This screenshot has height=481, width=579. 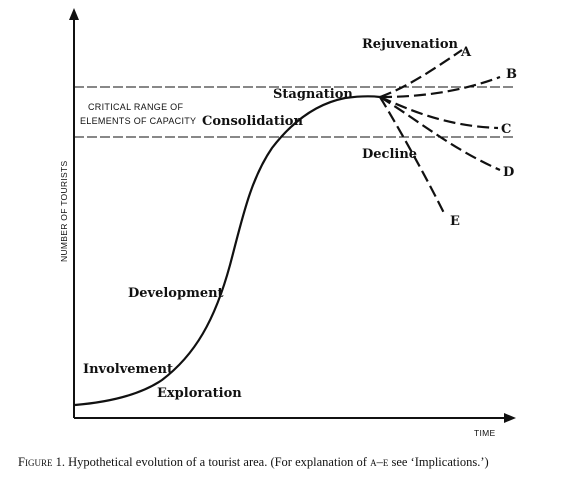 What do you see at coordinates (295, 418) in the screenshot?
I see `x-axis` at bounding box center [295, 418].